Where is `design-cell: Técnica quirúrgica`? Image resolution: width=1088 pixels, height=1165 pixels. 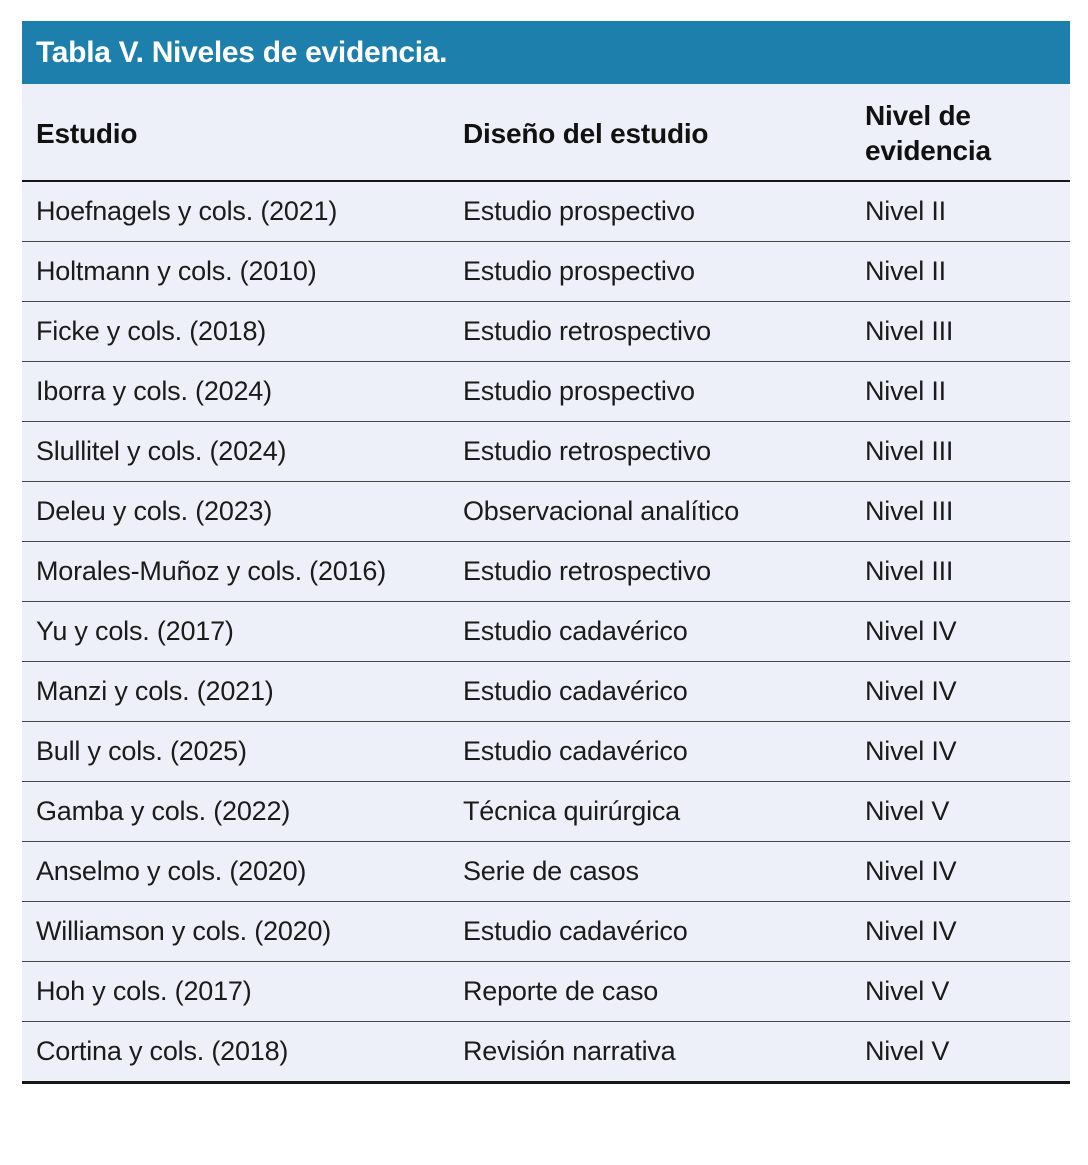
design-cell: Técnica quirúrgica is located at coordinates (664, 811).